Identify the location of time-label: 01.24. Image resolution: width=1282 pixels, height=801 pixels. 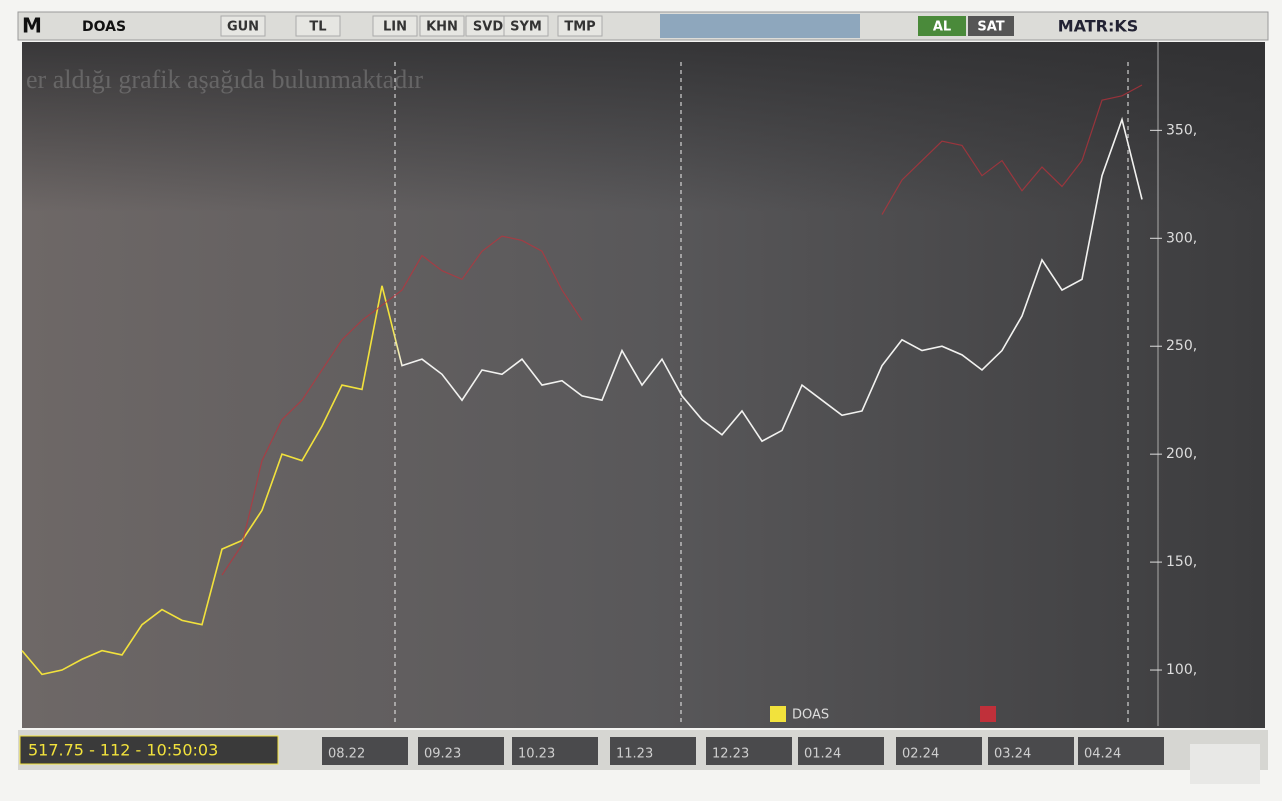
(822, 754).